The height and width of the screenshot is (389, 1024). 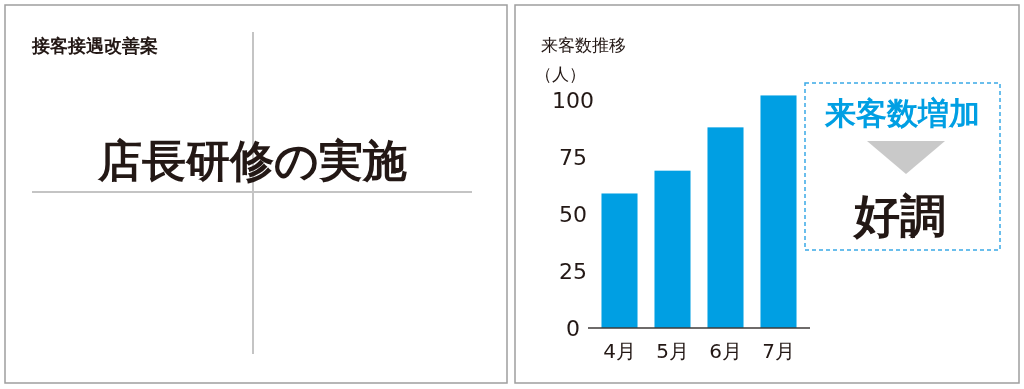 What do you see at coordinates (573, 271) in the screenshot?
I see `y-tick-label: 25` at bounding box center [573, 271].